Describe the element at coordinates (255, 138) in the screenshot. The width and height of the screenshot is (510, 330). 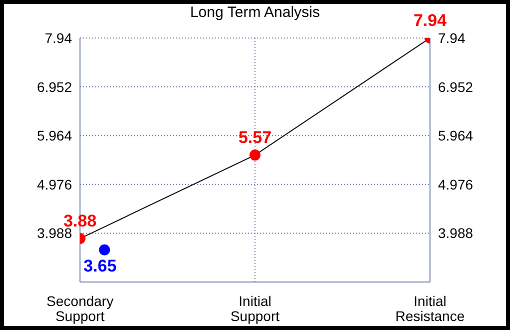
I see `data-label: 5.57` at that location.